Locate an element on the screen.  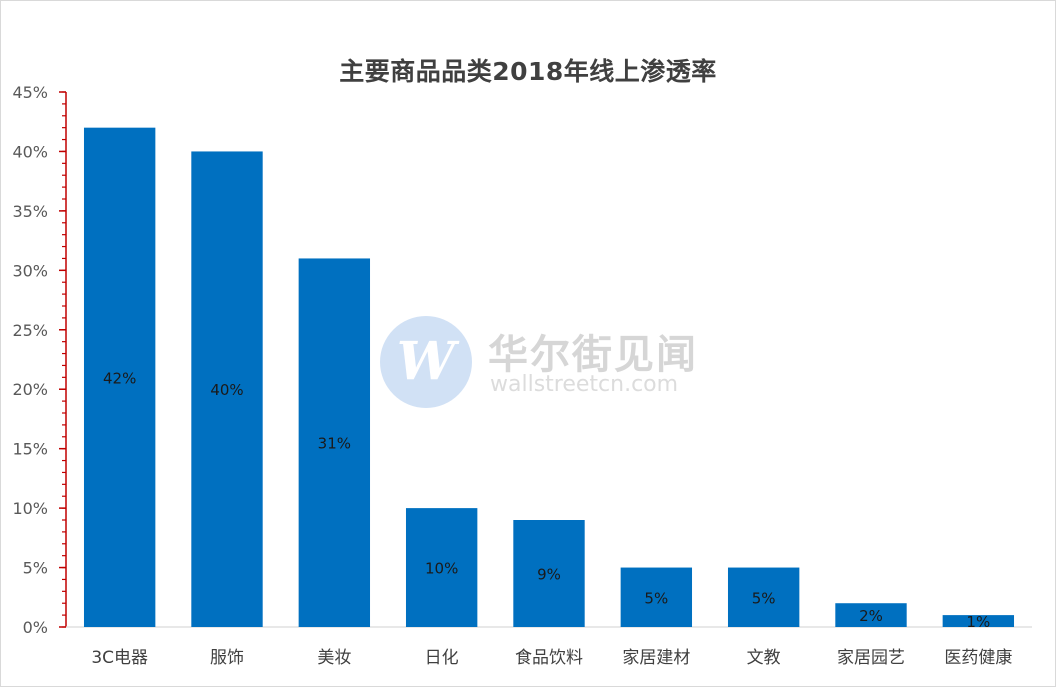
chart-title: 主要商品品类2018年线上渗透率 is located at coordinates (528, 71).